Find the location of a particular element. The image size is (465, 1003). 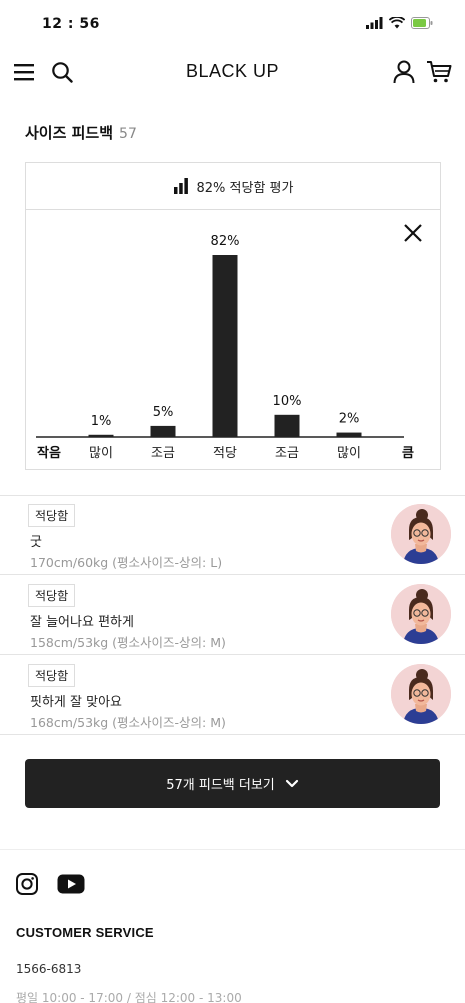

battery-icon is located at coordinates (422, 23).